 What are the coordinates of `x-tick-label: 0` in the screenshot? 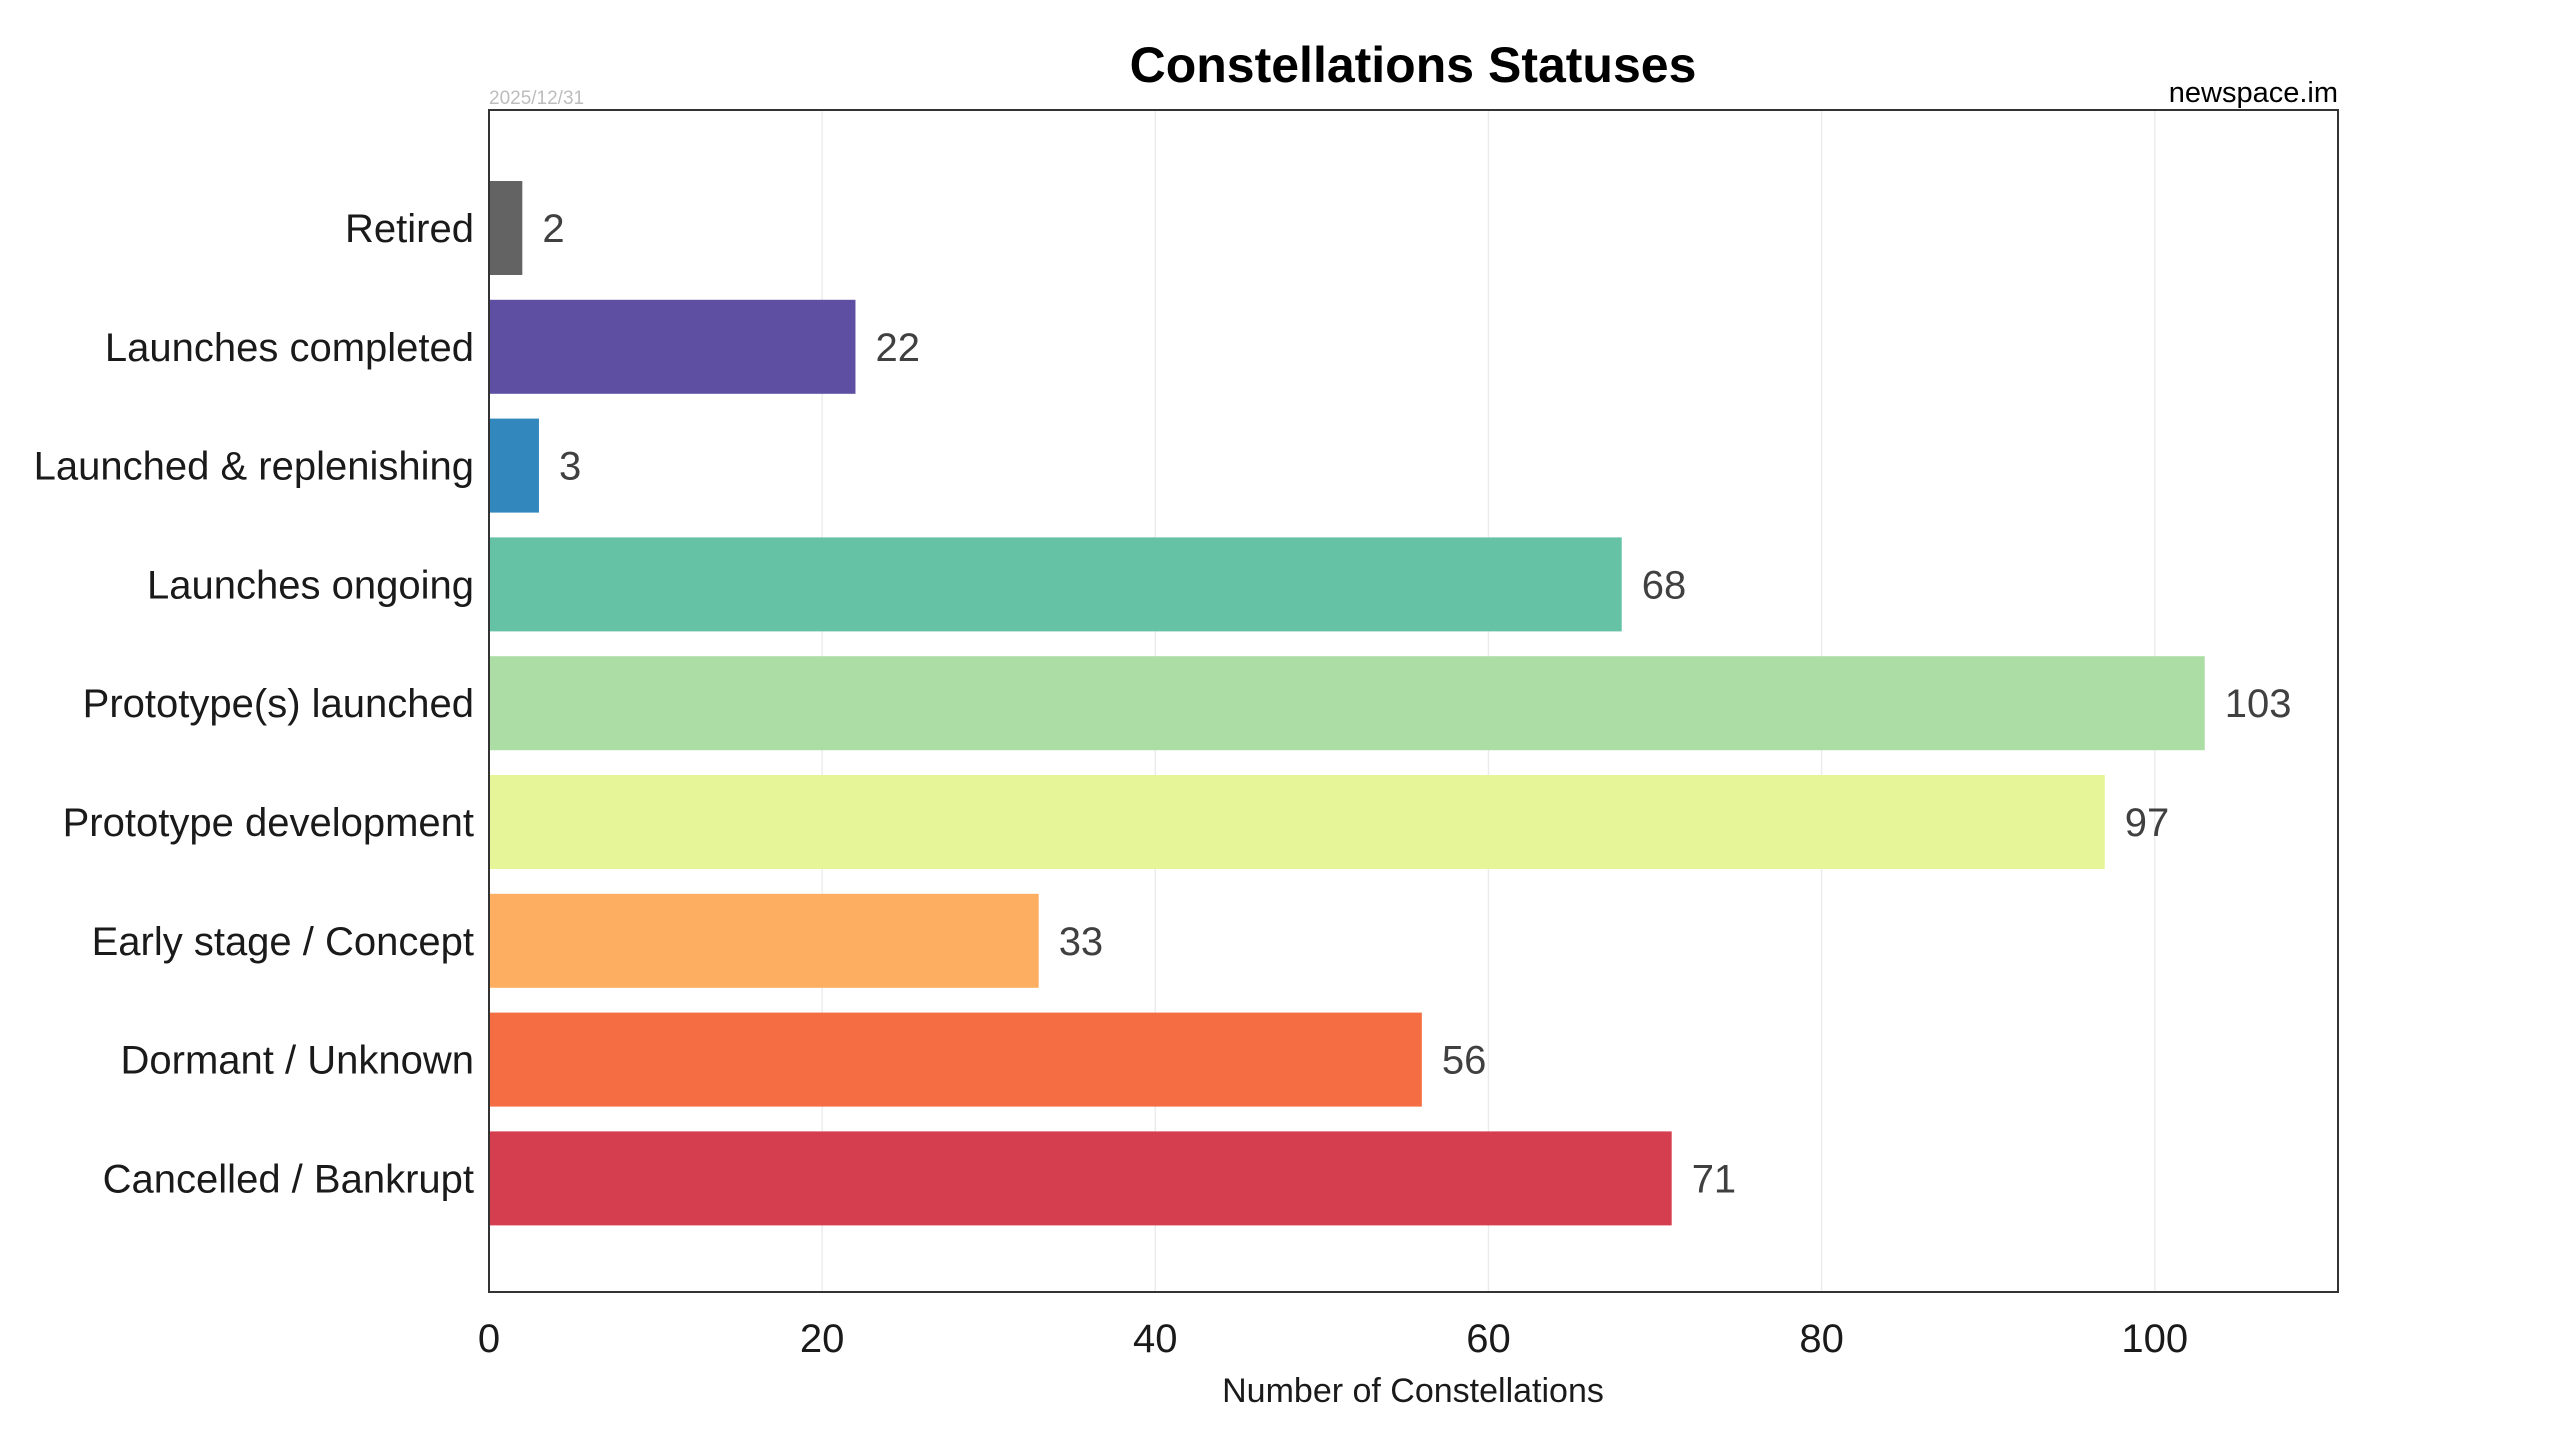 It's located at (489, 1339).